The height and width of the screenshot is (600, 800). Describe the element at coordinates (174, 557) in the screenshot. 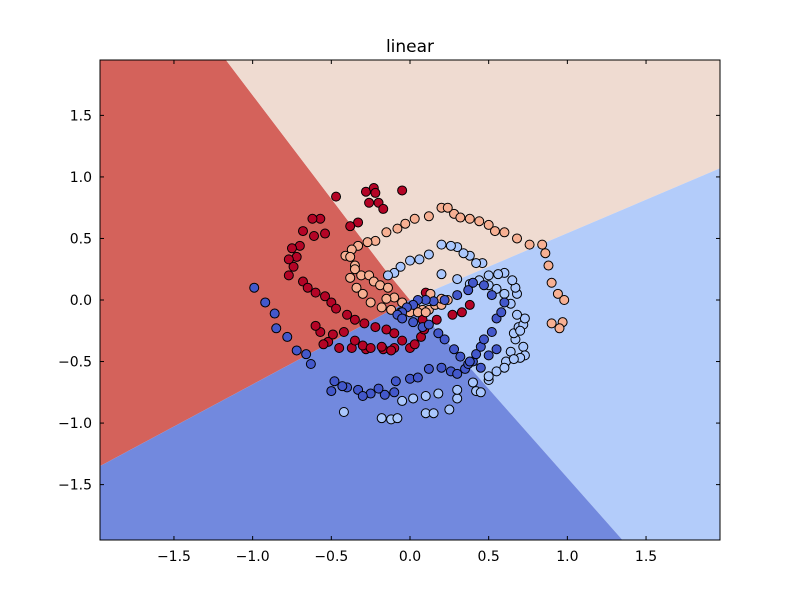

I see `x-tick-label: −1.5` at that location.